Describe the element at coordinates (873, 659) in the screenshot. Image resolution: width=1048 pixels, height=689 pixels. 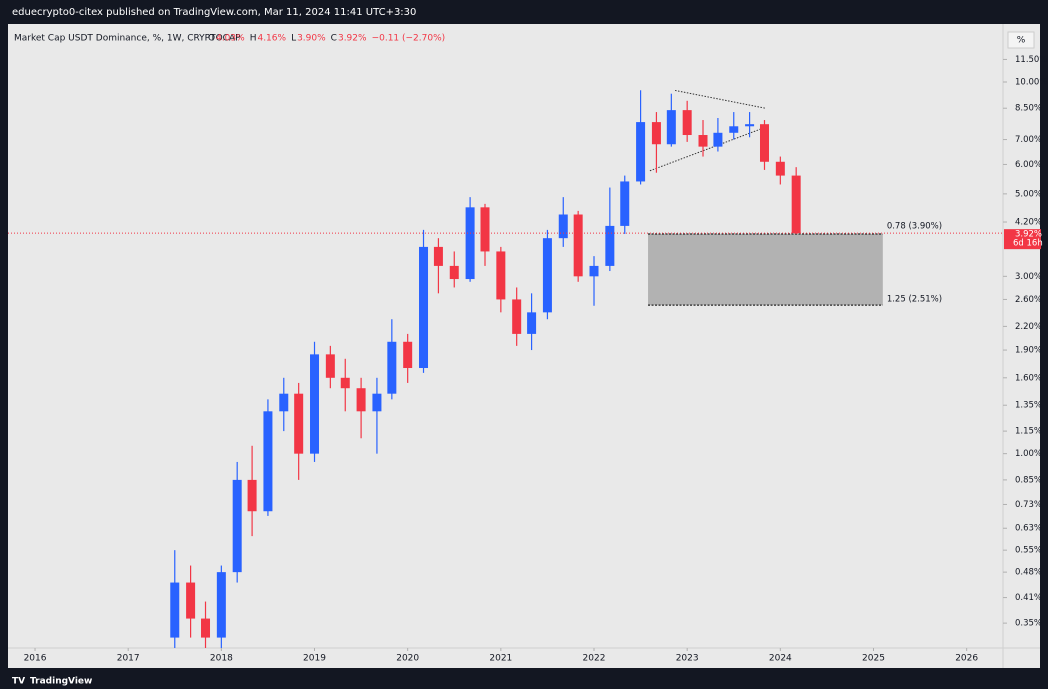
I see `x-tick-label: 2025` at that location.